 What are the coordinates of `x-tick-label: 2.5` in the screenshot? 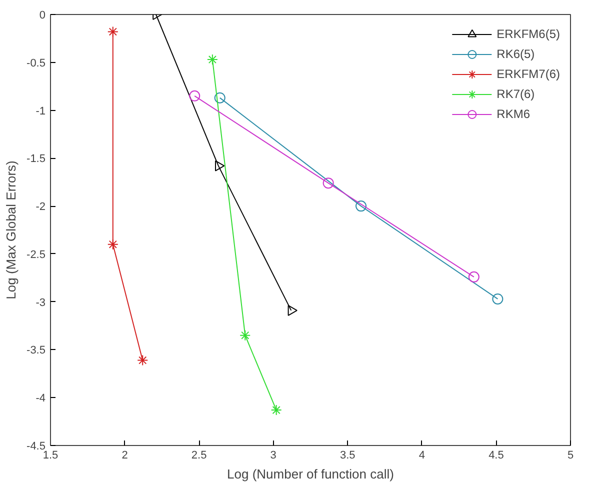 It's located at (199, 456).